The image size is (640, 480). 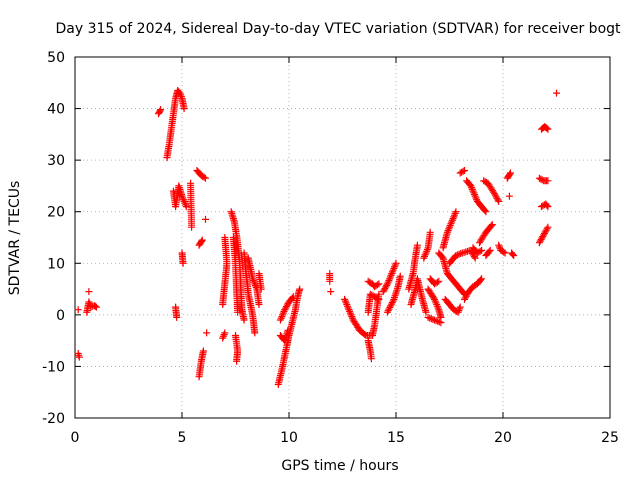 What do you see at coordinates (53, 419) in the screenshot?
I see `y-tick-label: -20` at bounding box center [53, 419].